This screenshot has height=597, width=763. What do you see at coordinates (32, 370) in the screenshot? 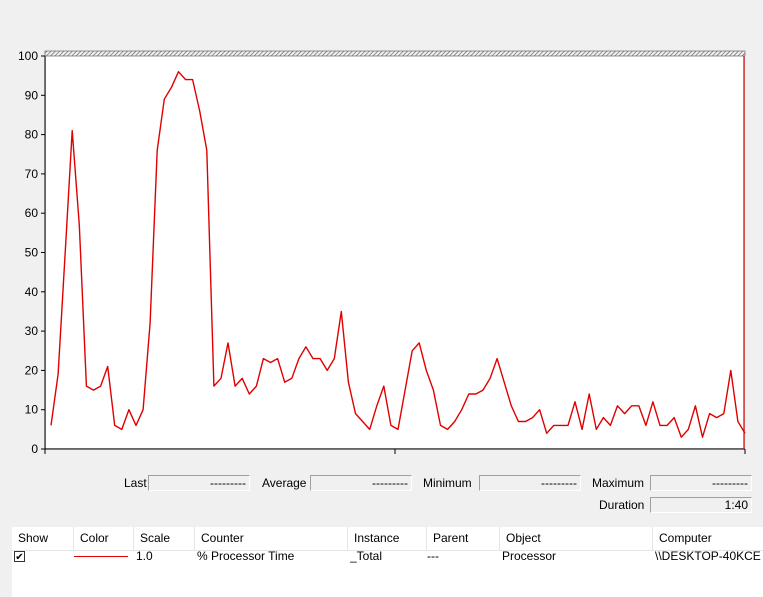
I see `y-tick-label: 20` at bounding box center [32, 370].